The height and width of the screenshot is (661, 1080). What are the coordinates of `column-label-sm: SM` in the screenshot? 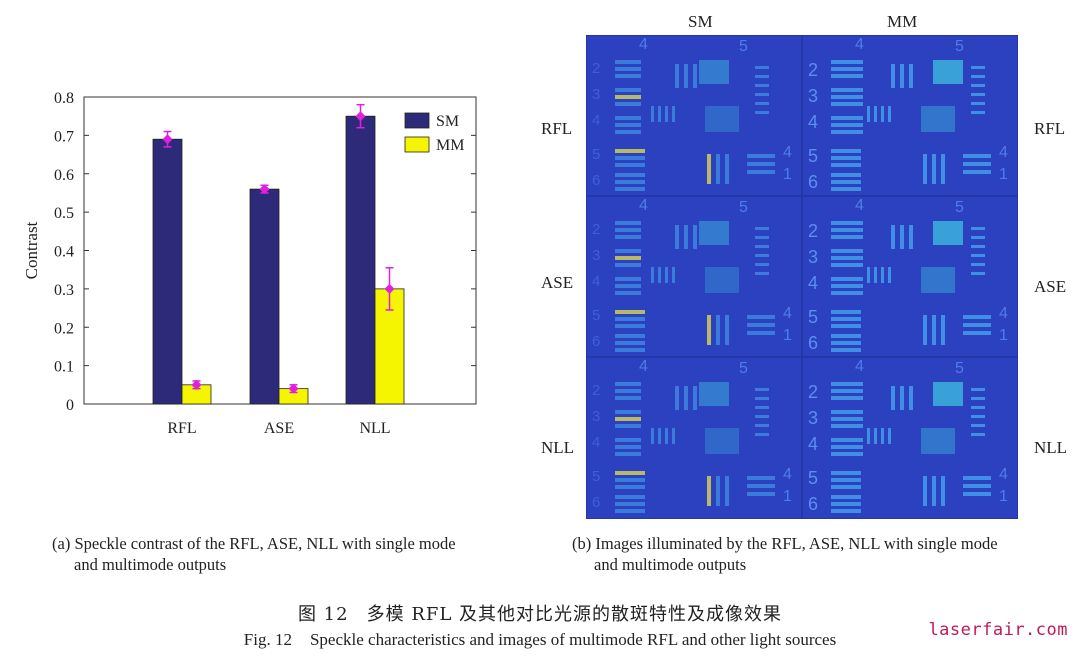 It's located at (700, 21).